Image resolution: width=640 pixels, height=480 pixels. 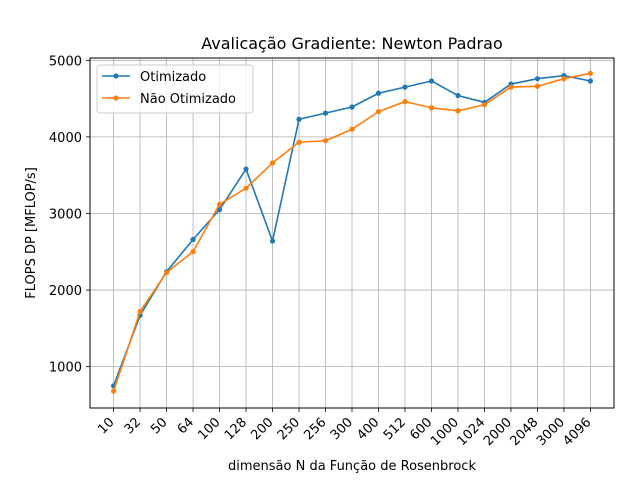 I want to click on legend: Otimizado Não Otimizado, so click(x=175, y=89).